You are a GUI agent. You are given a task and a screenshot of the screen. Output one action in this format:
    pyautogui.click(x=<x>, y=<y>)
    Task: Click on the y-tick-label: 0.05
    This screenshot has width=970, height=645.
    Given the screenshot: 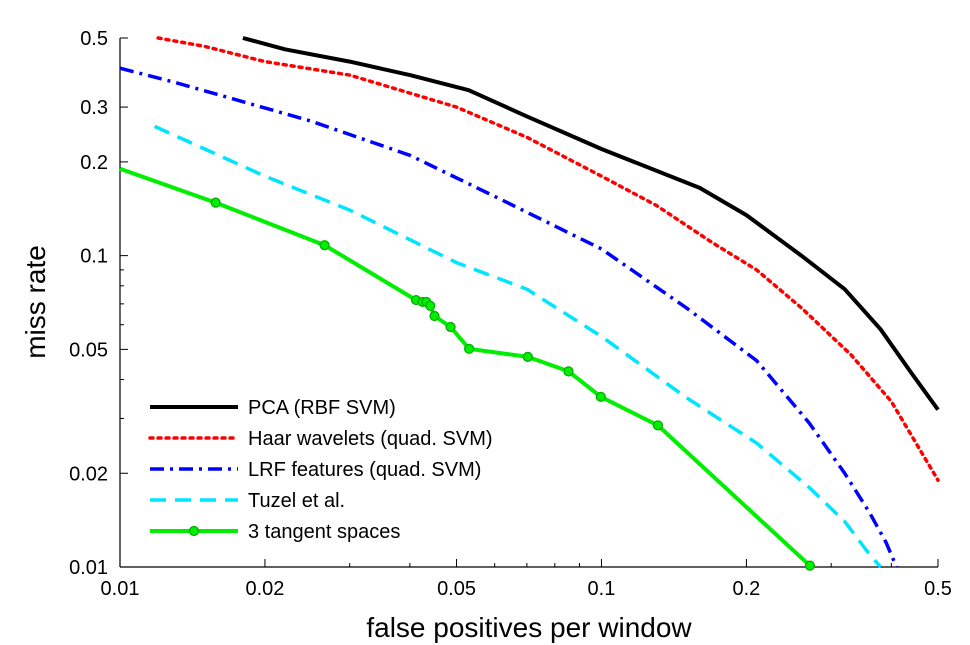 What is the action you would take?
    pyautogui.click(x=88, y=350)
    